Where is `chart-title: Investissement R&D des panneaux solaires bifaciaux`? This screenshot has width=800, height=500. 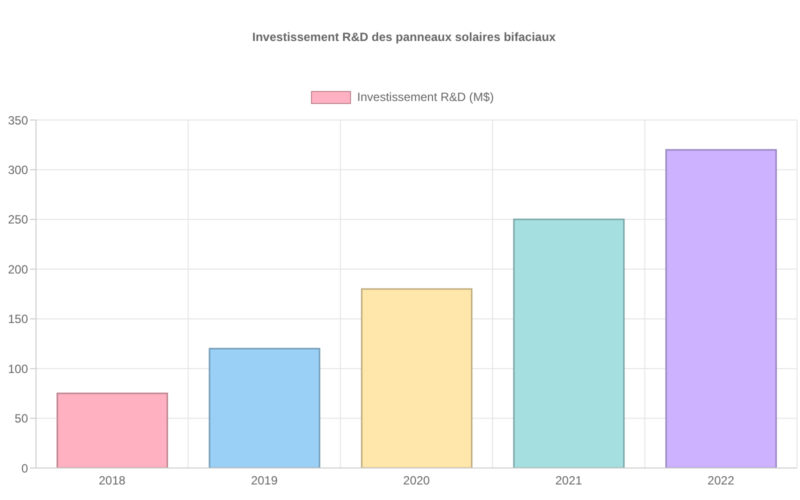
chart-title: Investissement R&D des panneaux solaires bifaciaux is located at coordinates (404, 37).